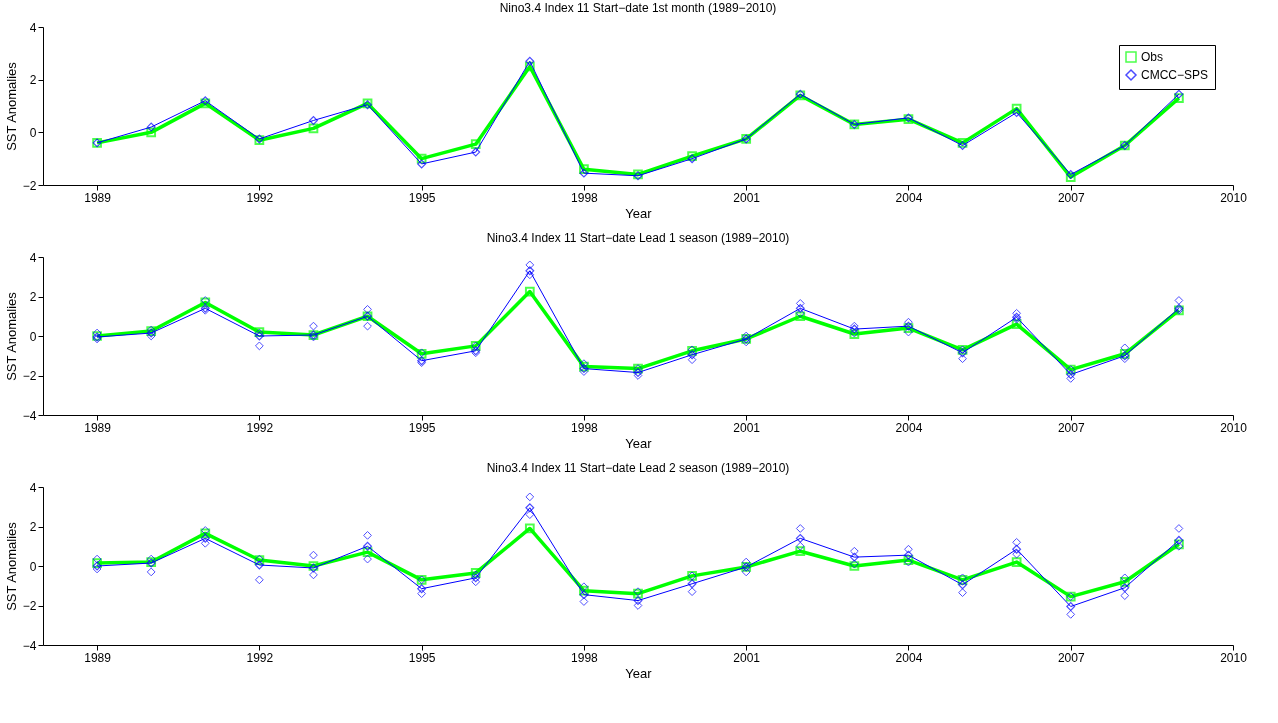 The image size is (1278, 723). Describe the element at coordinates (1175, 75) in the screenshot. I see `legend-label: CMCC−SPS` at that location.